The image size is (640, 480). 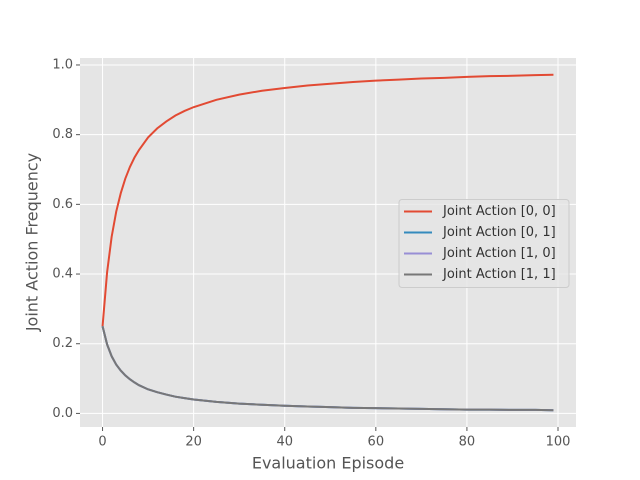 What do you see at coordinates (499, 232) in the screenshot?
I see `legend-label: Joint Action [0, 1]` at bounding box center [499, 232].